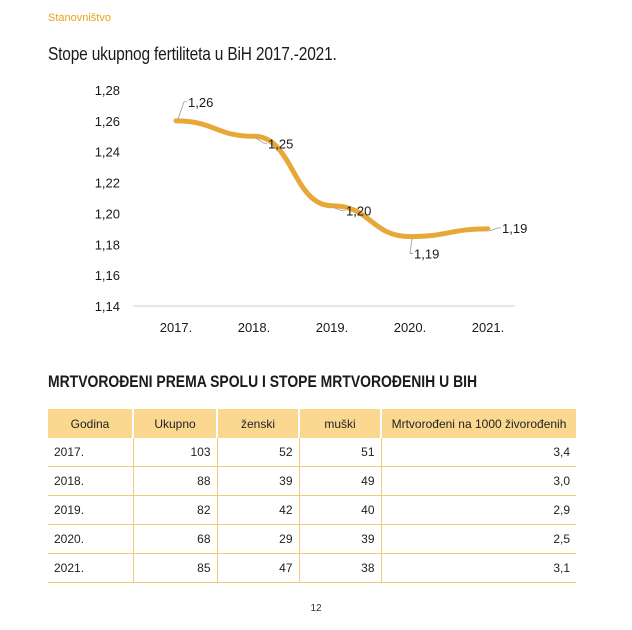 This screenshot has width=632, height=630. Describe the element at coordinates (91, 510) in the screenshot. I see `cell-year: 2019.` at that location.